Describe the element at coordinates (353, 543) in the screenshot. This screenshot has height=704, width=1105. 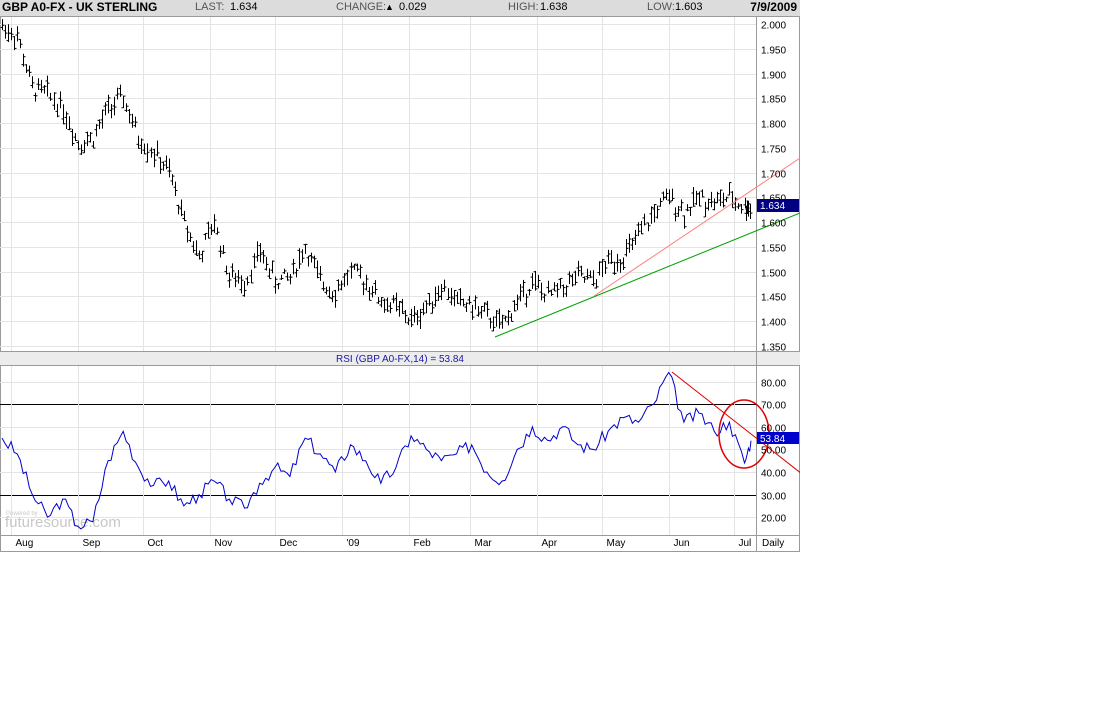
I see `x-tick-label: '09` at that location.